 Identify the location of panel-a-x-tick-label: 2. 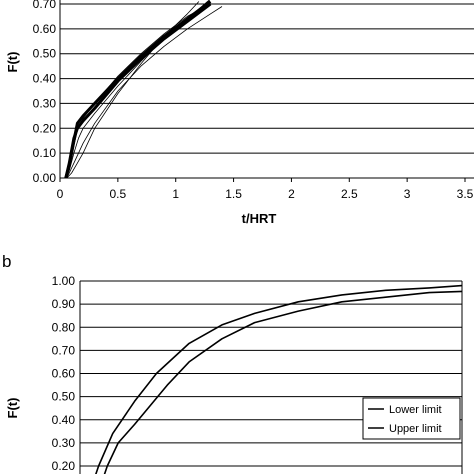
(291, 194).